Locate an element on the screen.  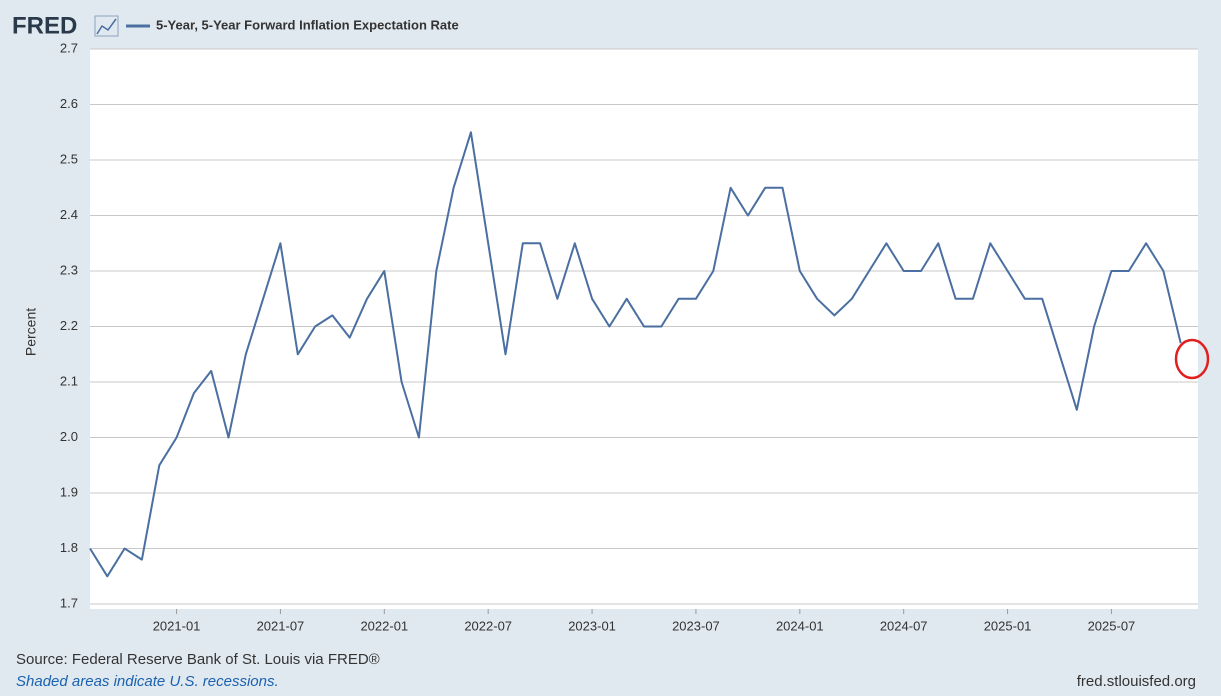
y-tick-label: 2.5 is located at coordinates (69, 158).